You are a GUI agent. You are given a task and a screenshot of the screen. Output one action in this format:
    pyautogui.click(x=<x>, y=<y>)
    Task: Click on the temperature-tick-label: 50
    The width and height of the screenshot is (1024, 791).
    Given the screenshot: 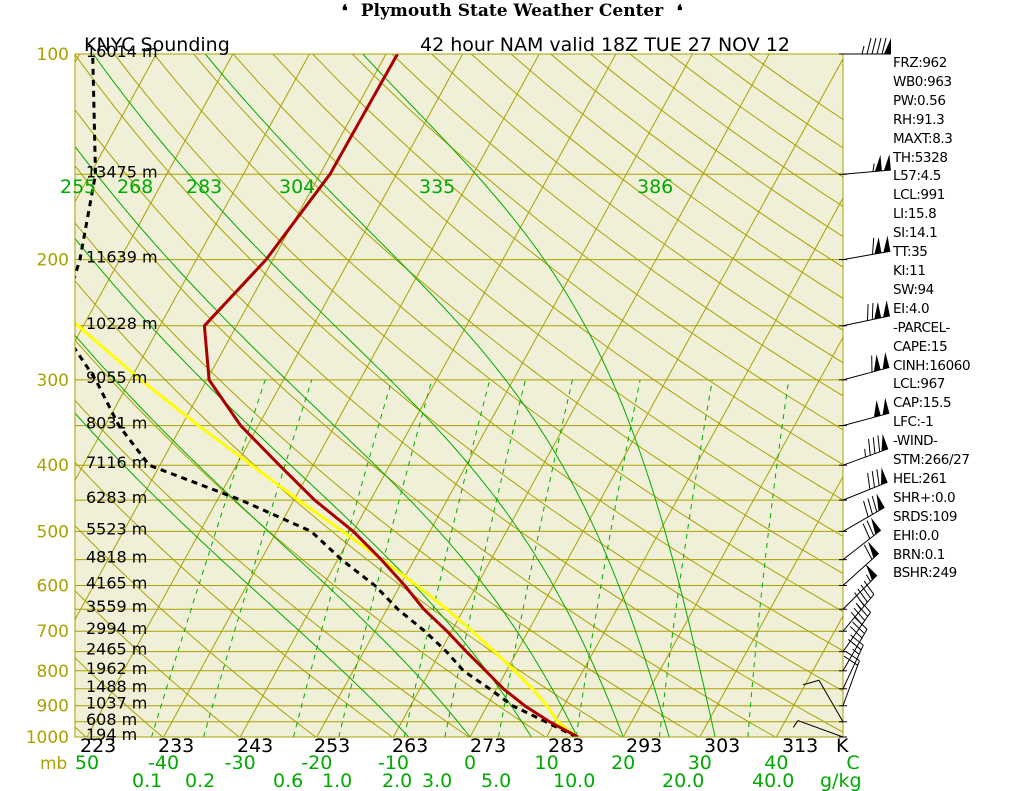 What is the action you would take?
    pyautogui.click(x=87, y=763)
    